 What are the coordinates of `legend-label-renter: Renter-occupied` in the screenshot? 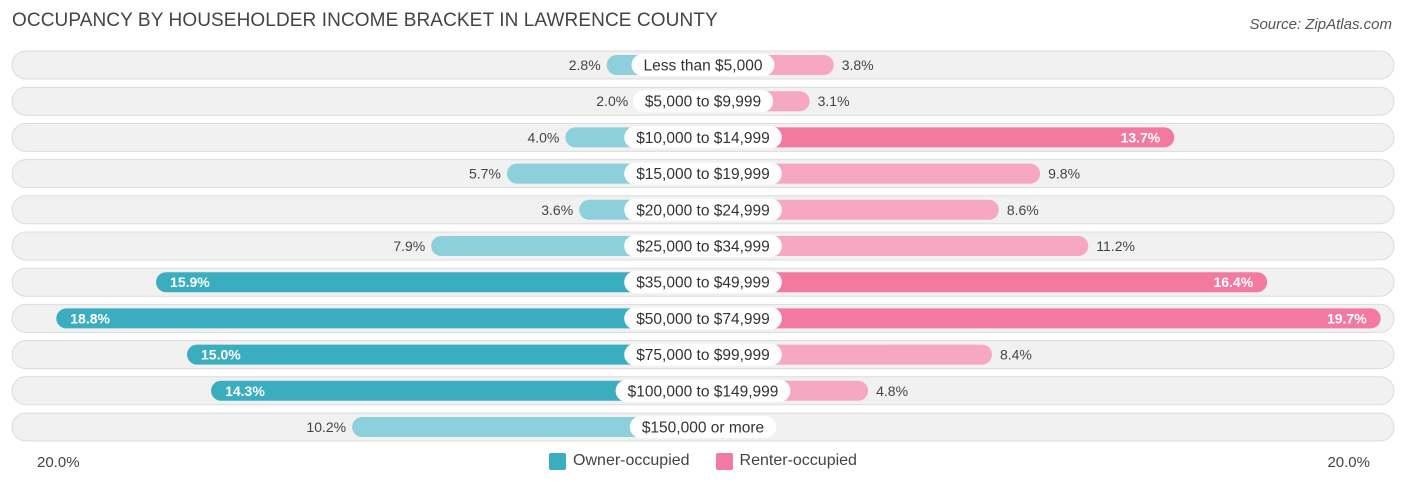 It's located at (798, 460).